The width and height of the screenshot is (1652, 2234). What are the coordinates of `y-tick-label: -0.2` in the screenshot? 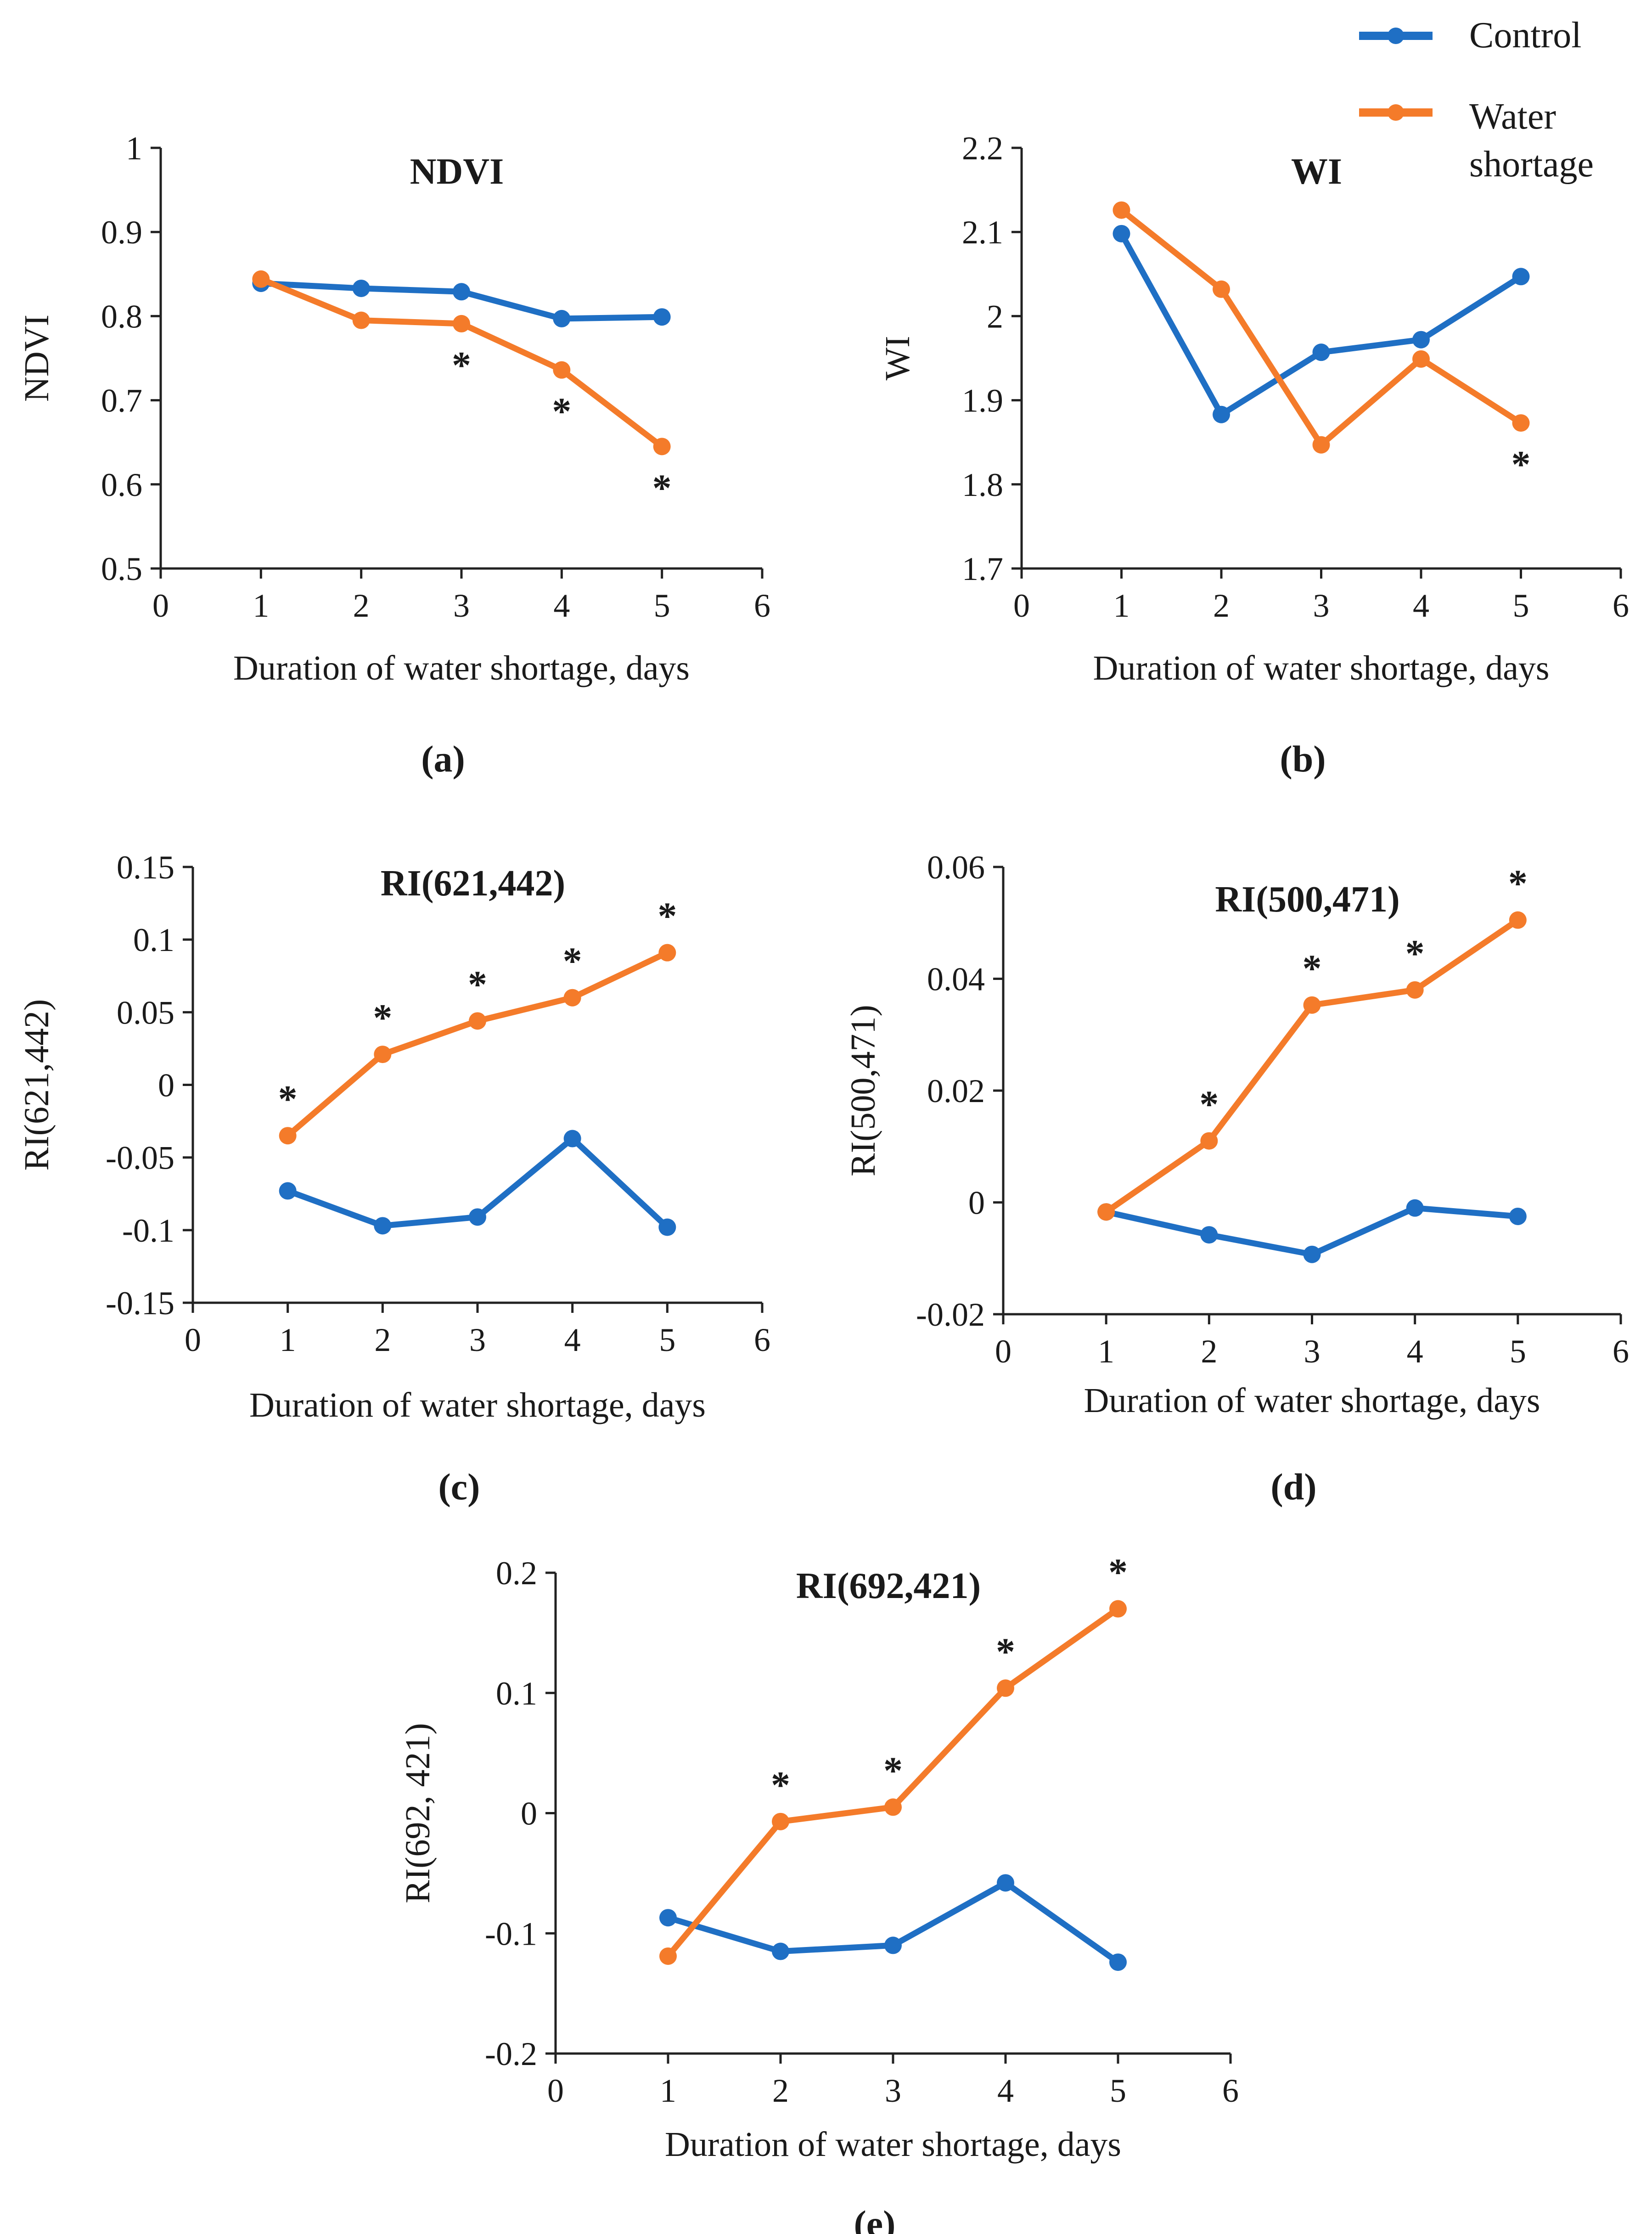 It's located at (511, 2054).